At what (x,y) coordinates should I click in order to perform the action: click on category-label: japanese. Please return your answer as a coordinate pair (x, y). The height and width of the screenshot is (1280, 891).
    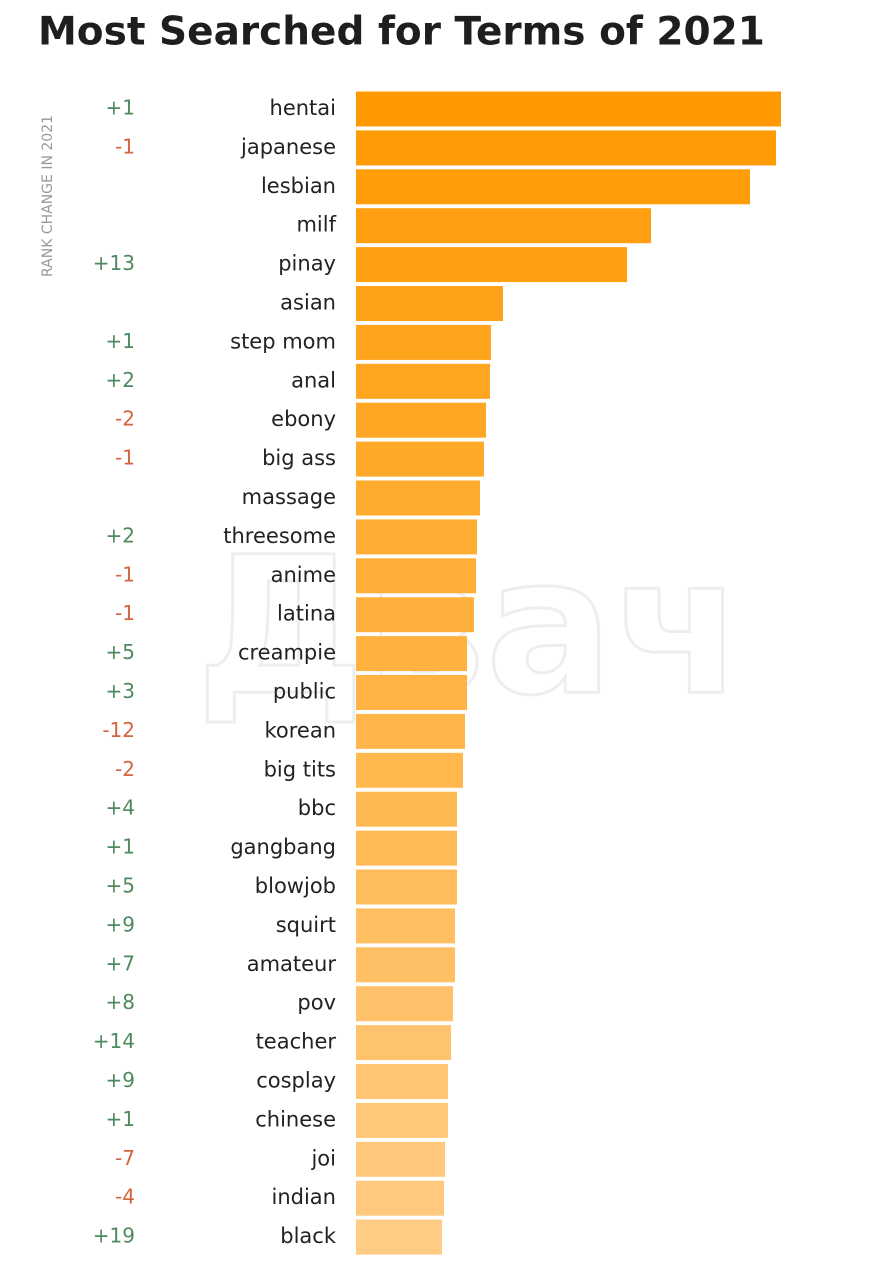
    Looking at the image, I should click on (288, 147).